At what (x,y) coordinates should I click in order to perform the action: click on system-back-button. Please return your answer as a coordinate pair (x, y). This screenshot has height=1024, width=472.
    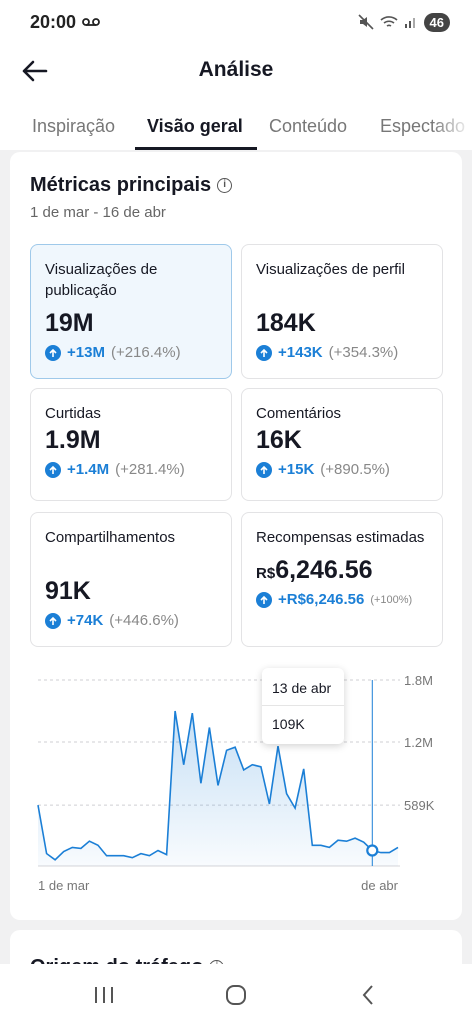
    Looking at the image, I should click on (368, 995).